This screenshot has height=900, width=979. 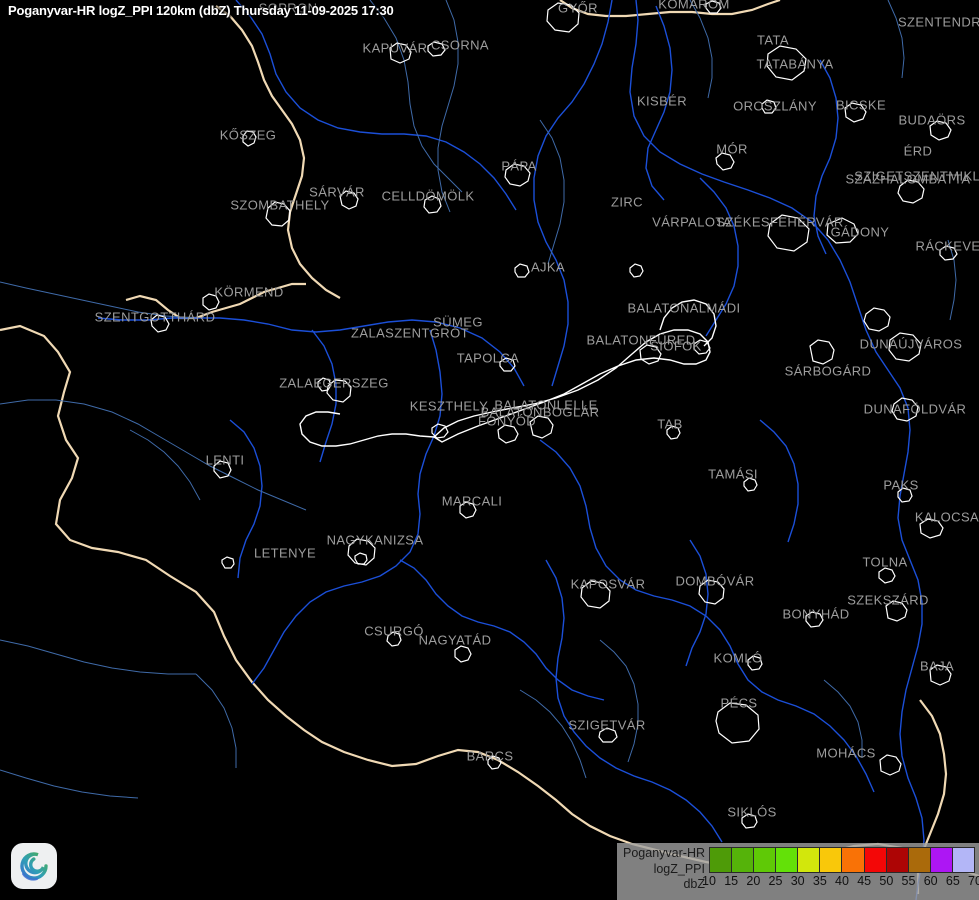 I want to click on legend-swatch-strip, so click(x=842, y=860).